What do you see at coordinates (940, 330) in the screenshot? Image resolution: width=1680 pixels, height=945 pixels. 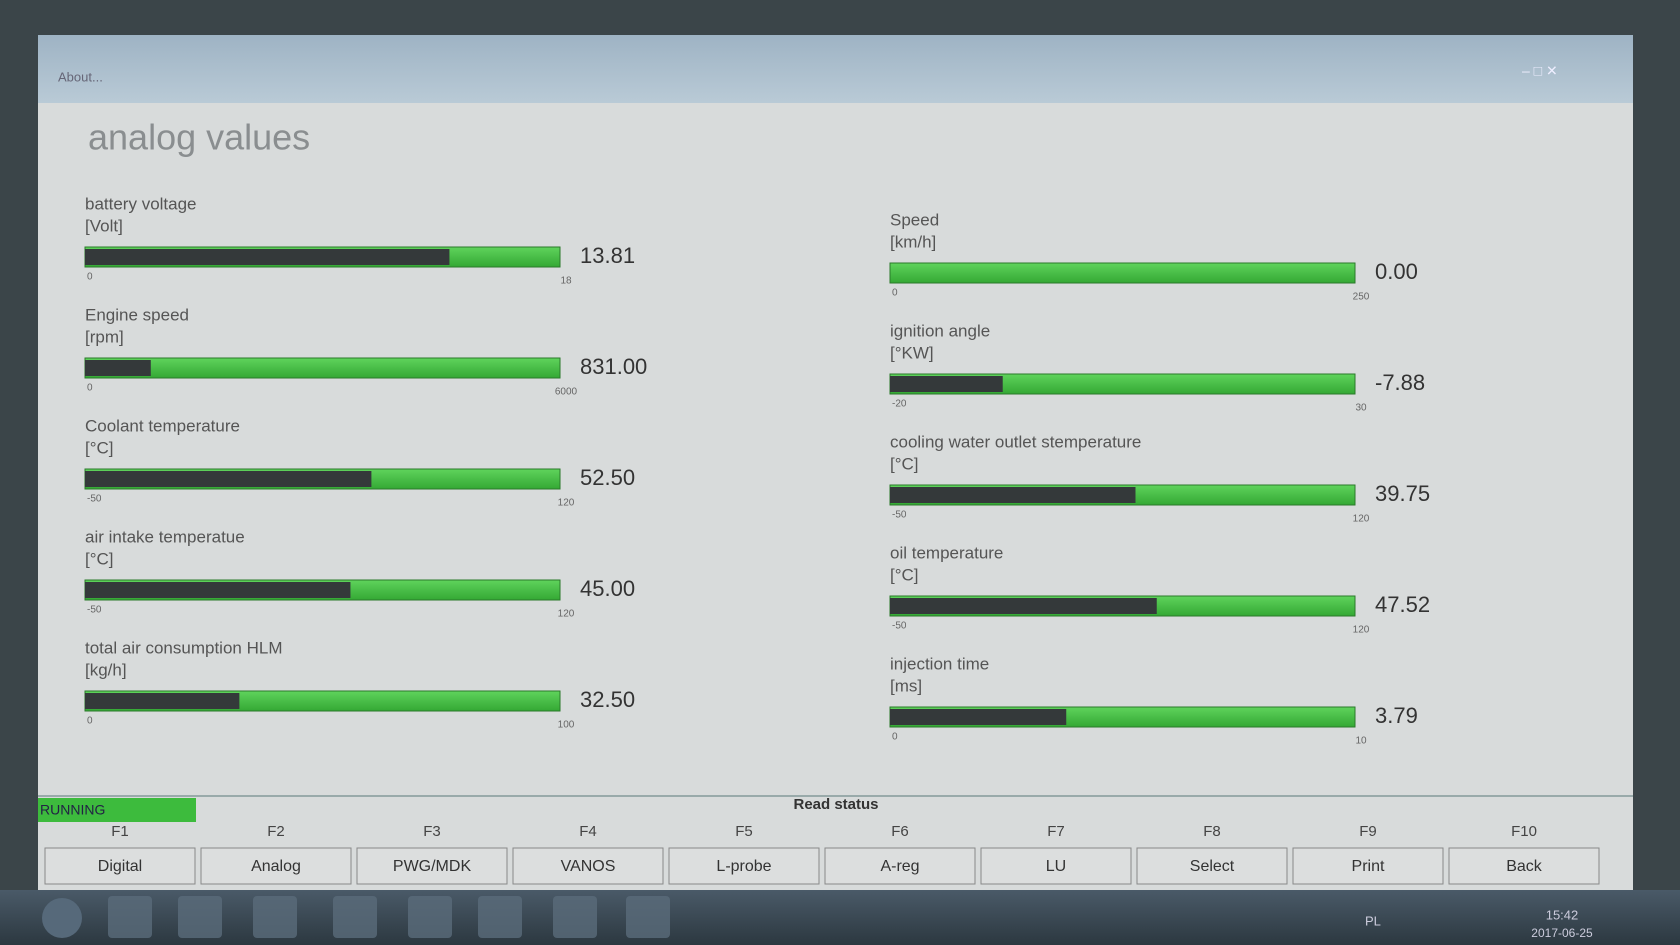 I see `gauge-label: ignition angle` at bounding box center [940, 330].